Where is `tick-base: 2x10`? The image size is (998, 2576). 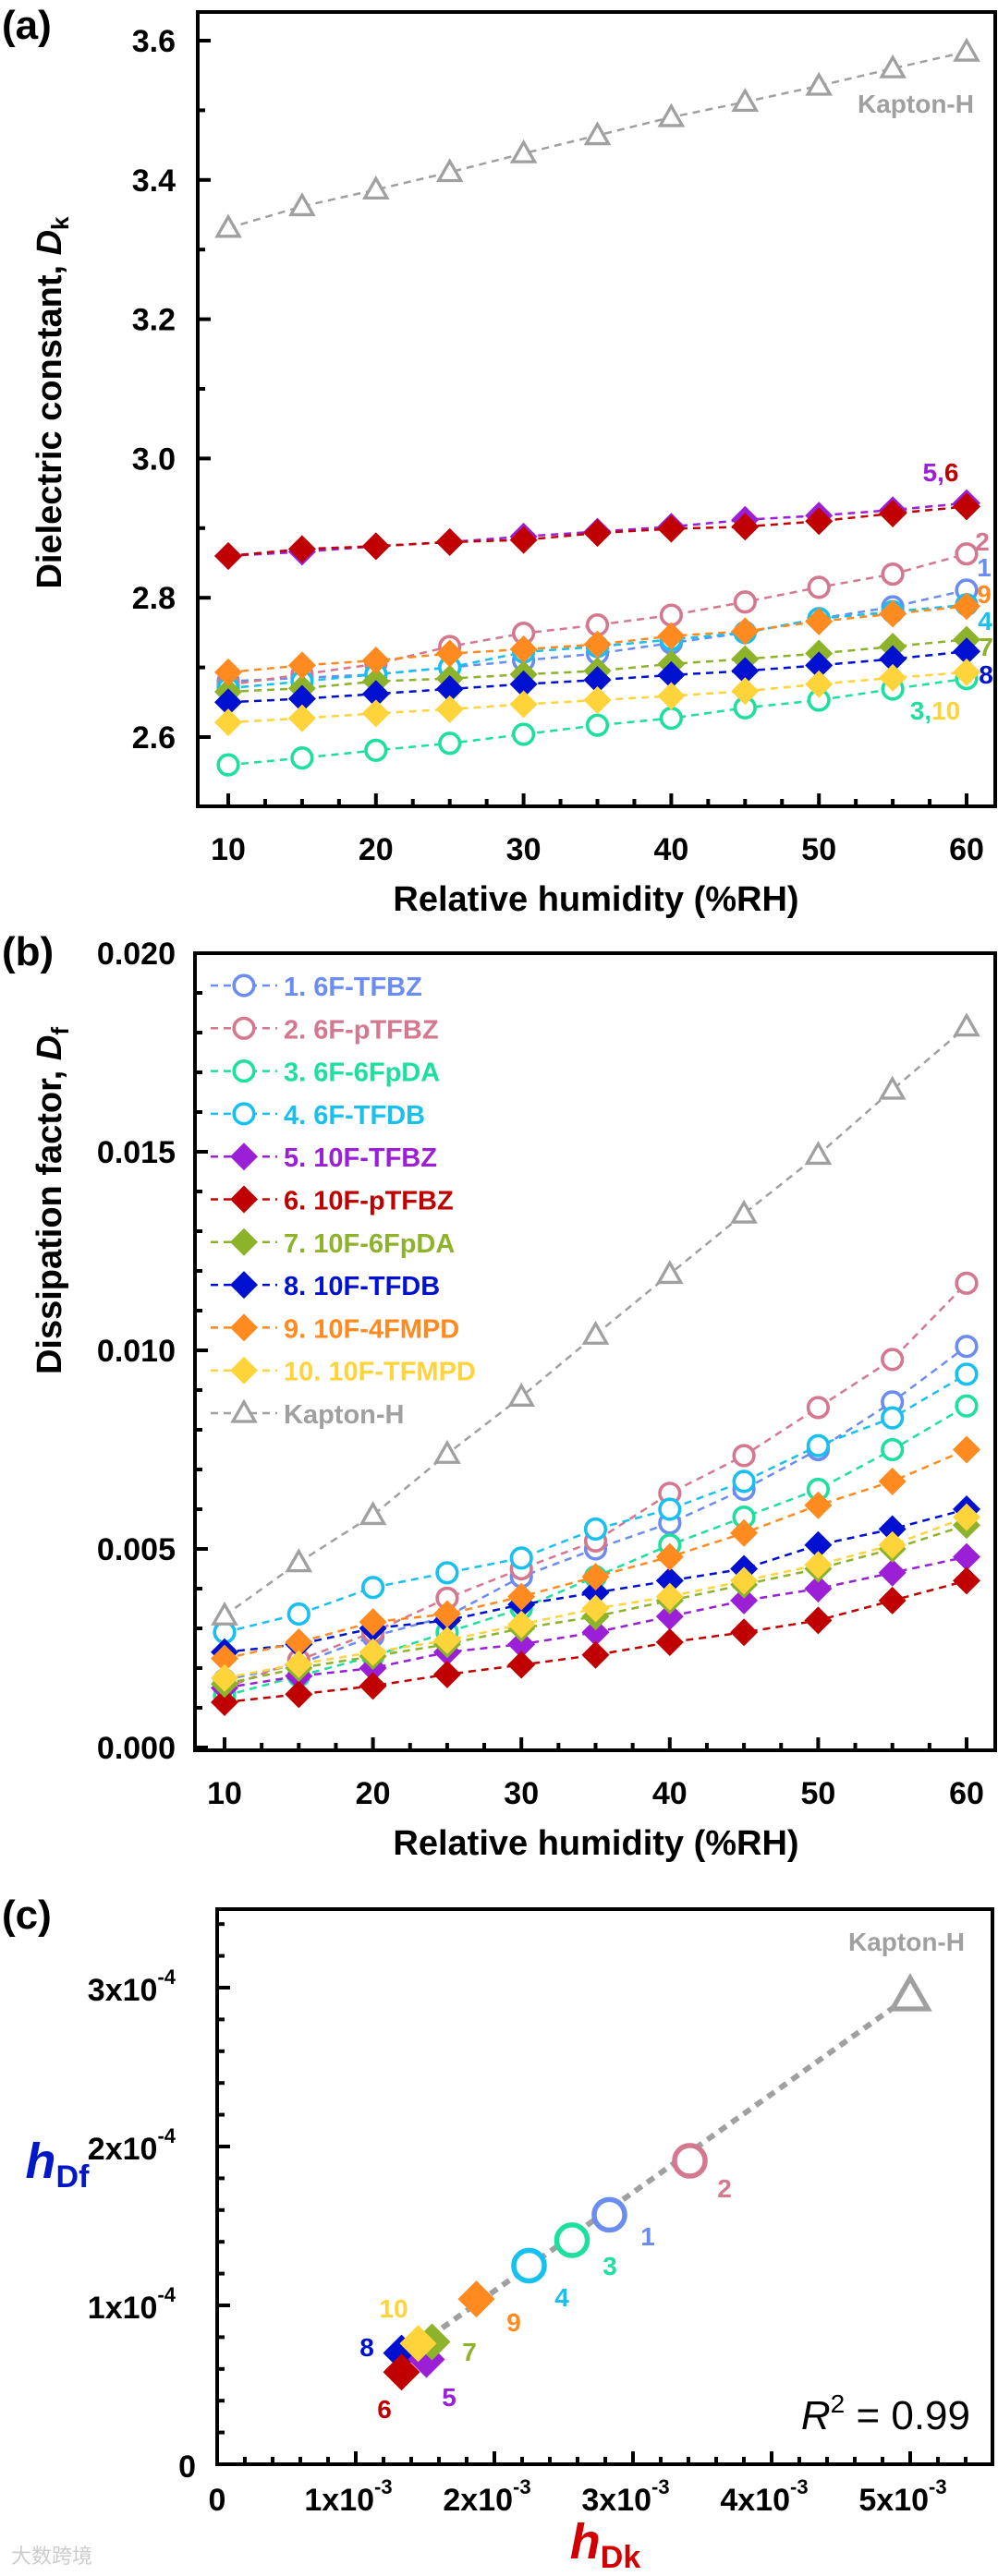
tick-base: 2x10 is located at coordinates (123, 2149).